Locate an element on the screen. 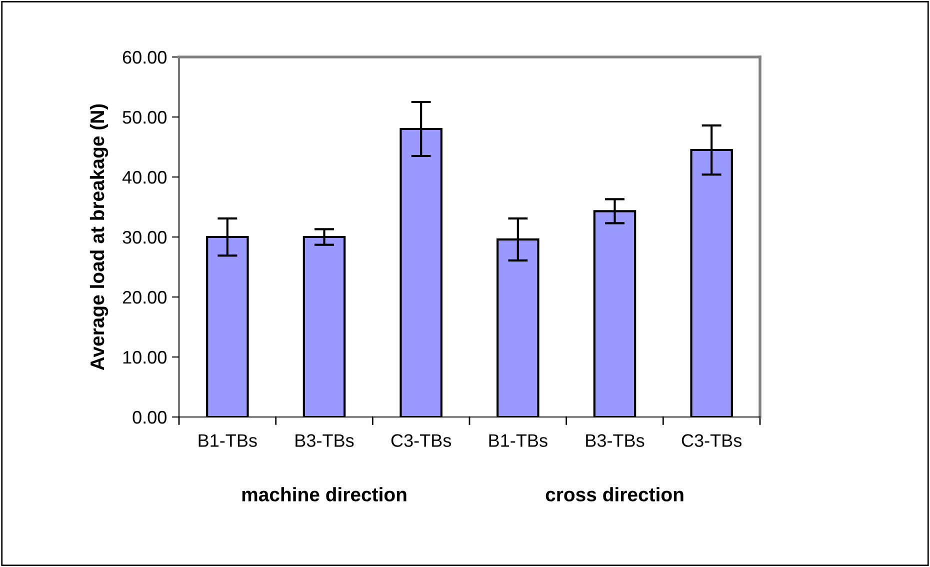  y-tick-label: 0.00 is located at coordinates (149, 417).